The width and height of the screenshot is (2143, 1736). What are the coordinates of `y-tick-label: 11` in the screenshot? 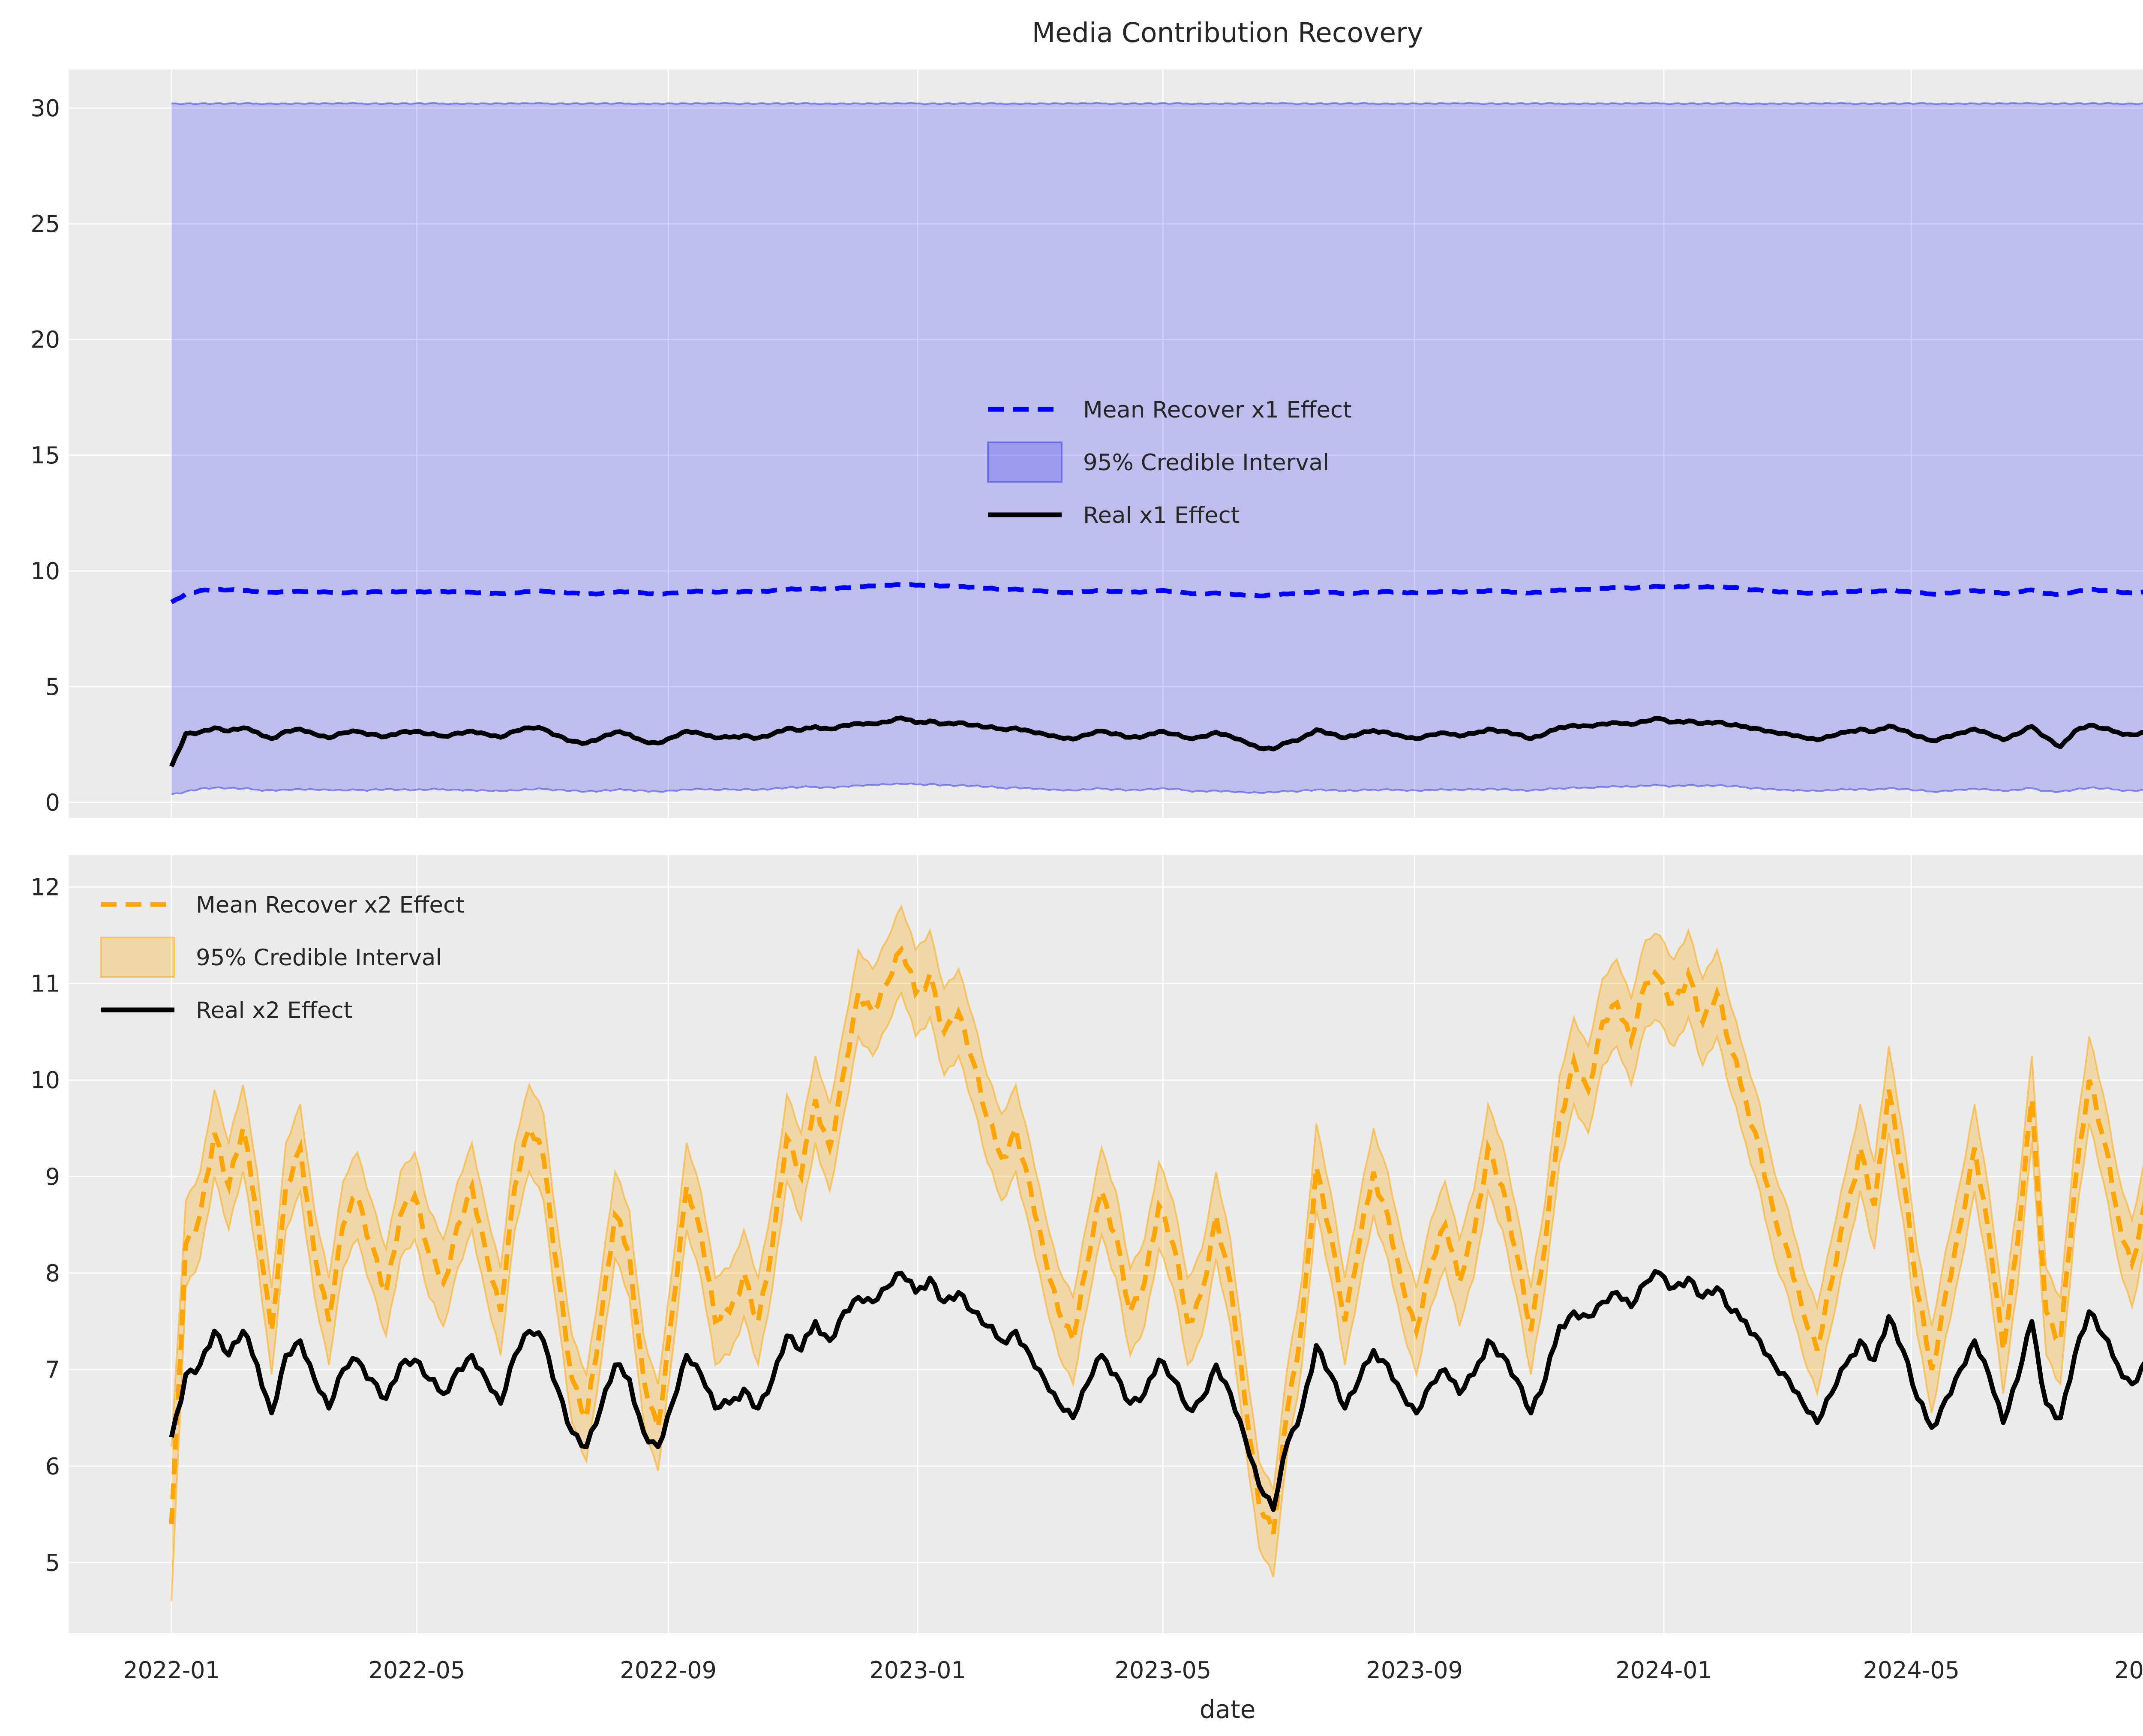 It's located at (45, 983).